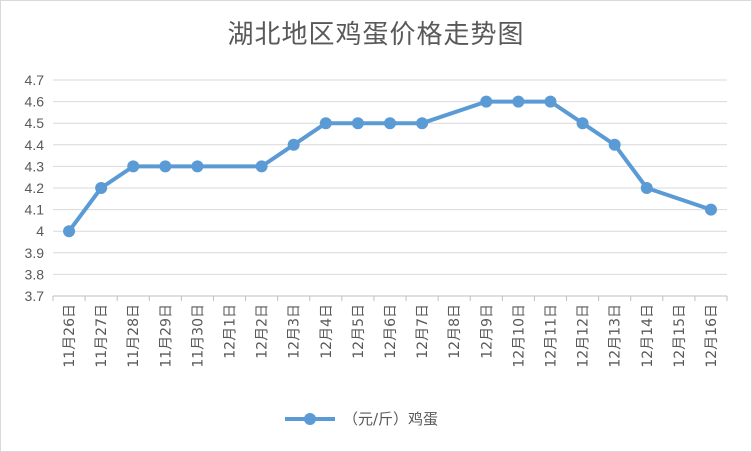  What do you see at coordinates (295, 331) in the screenshot?
I see `x-tick-label: 12月3日` at bounding box center [295, 331].